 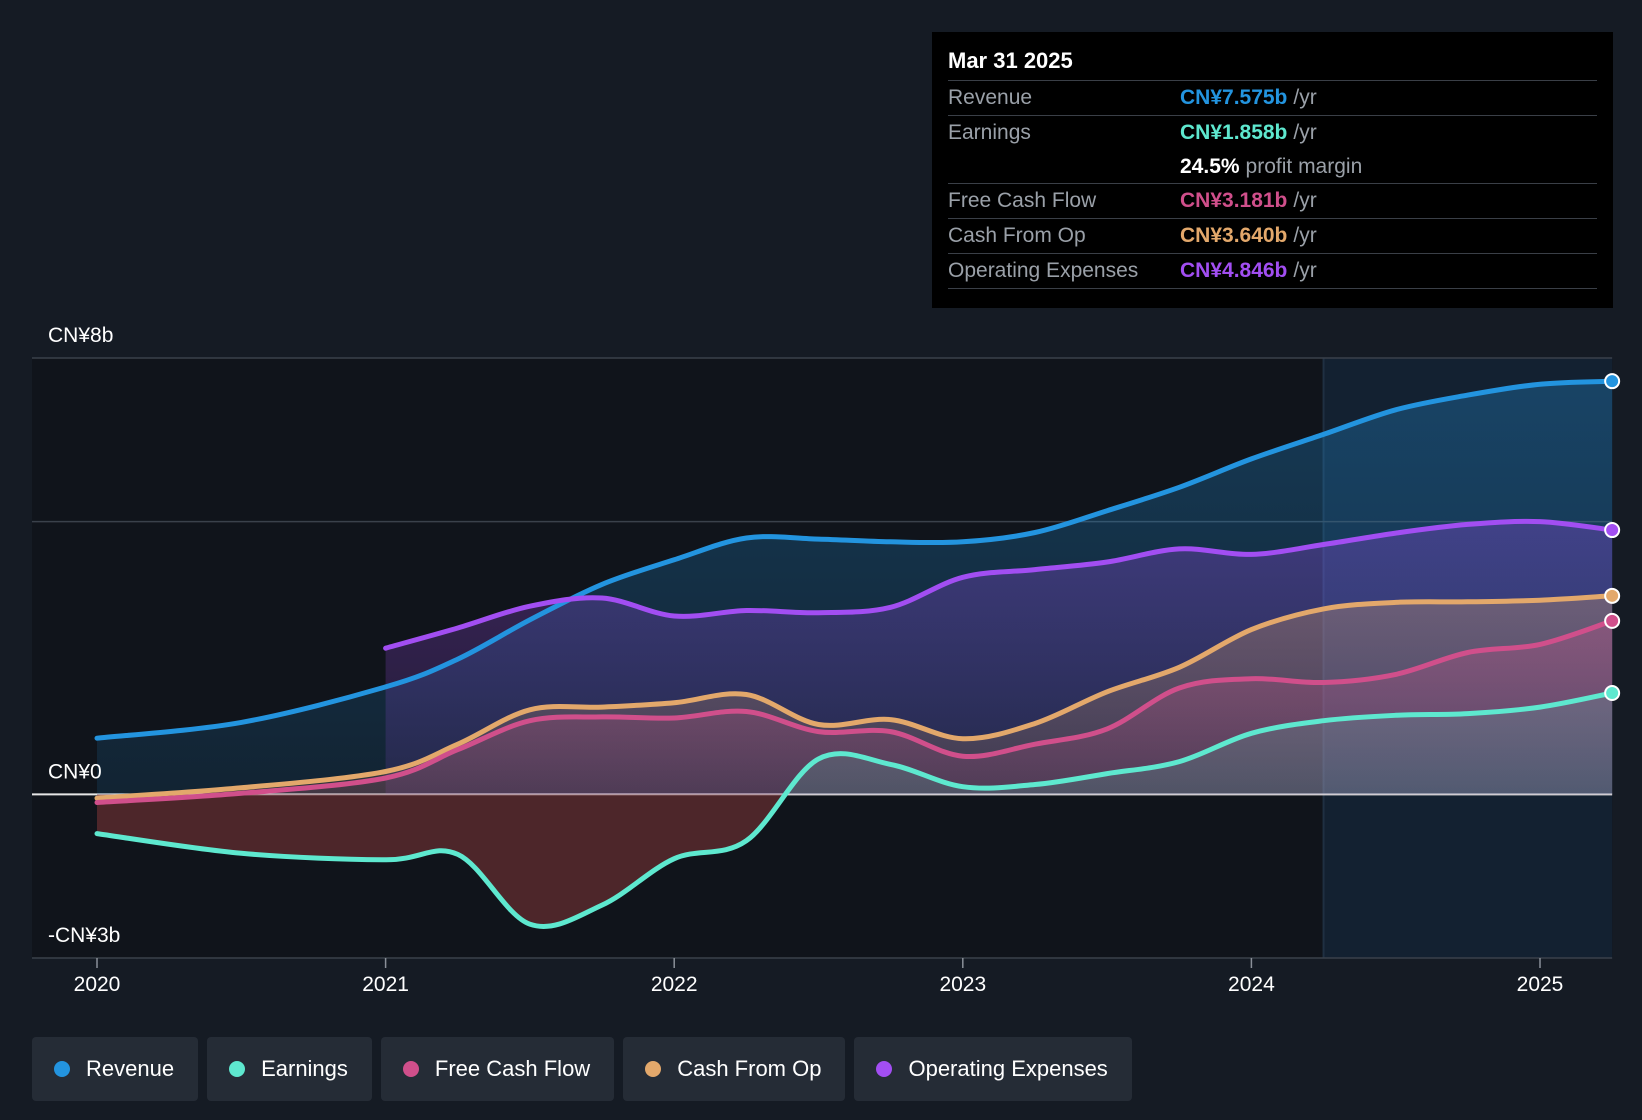 I want to click on x-tick-label: 2021, so click(x=385, y=984).